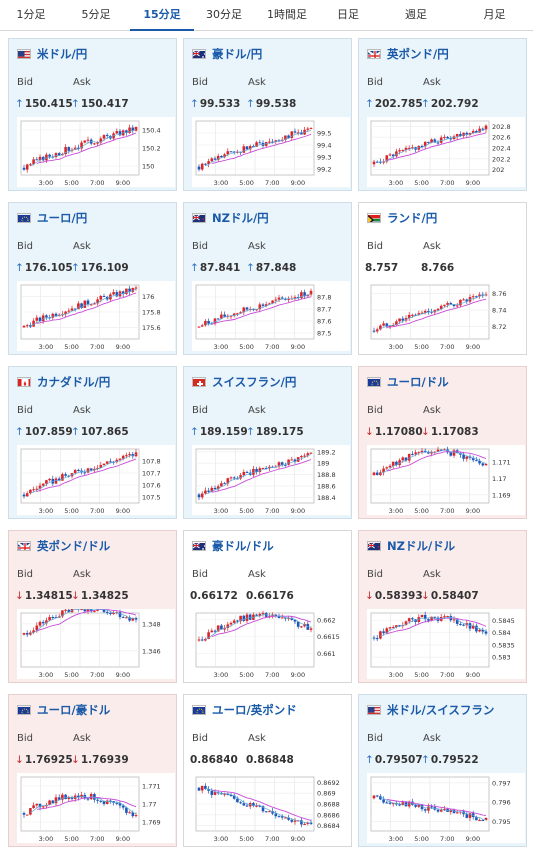 The width and height of the screenshot is (533, 853). What do you see at coordinates (271, 480) in the screenshot?
I see `price-chart: 189.2 189 188.8 188.6 188.4 3:00 5:00 7:00 9:00` at bounding box center [271, 480].